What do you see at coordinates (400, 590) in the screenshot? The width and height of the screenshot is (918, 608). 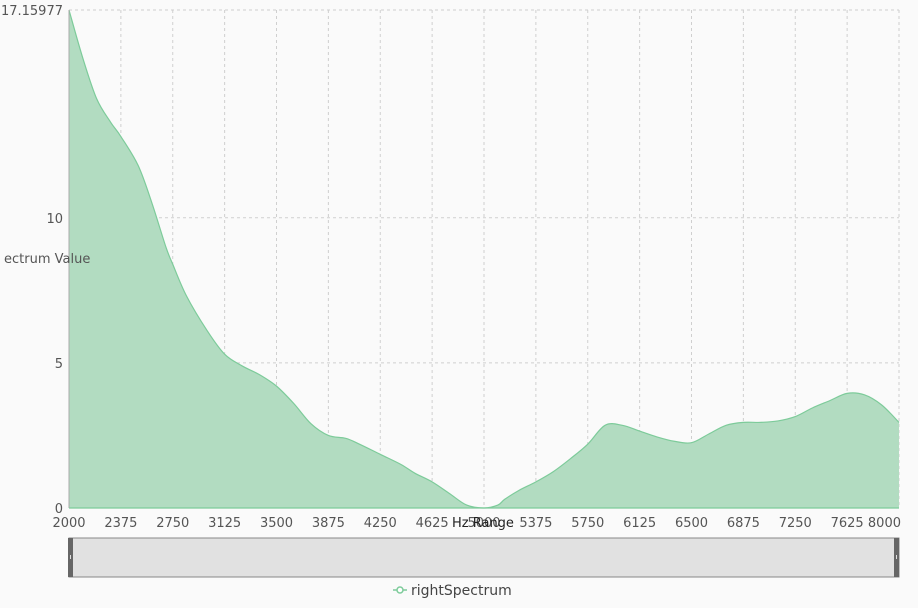 I see `legend-marker-icon` at bounding box center [400, 590].